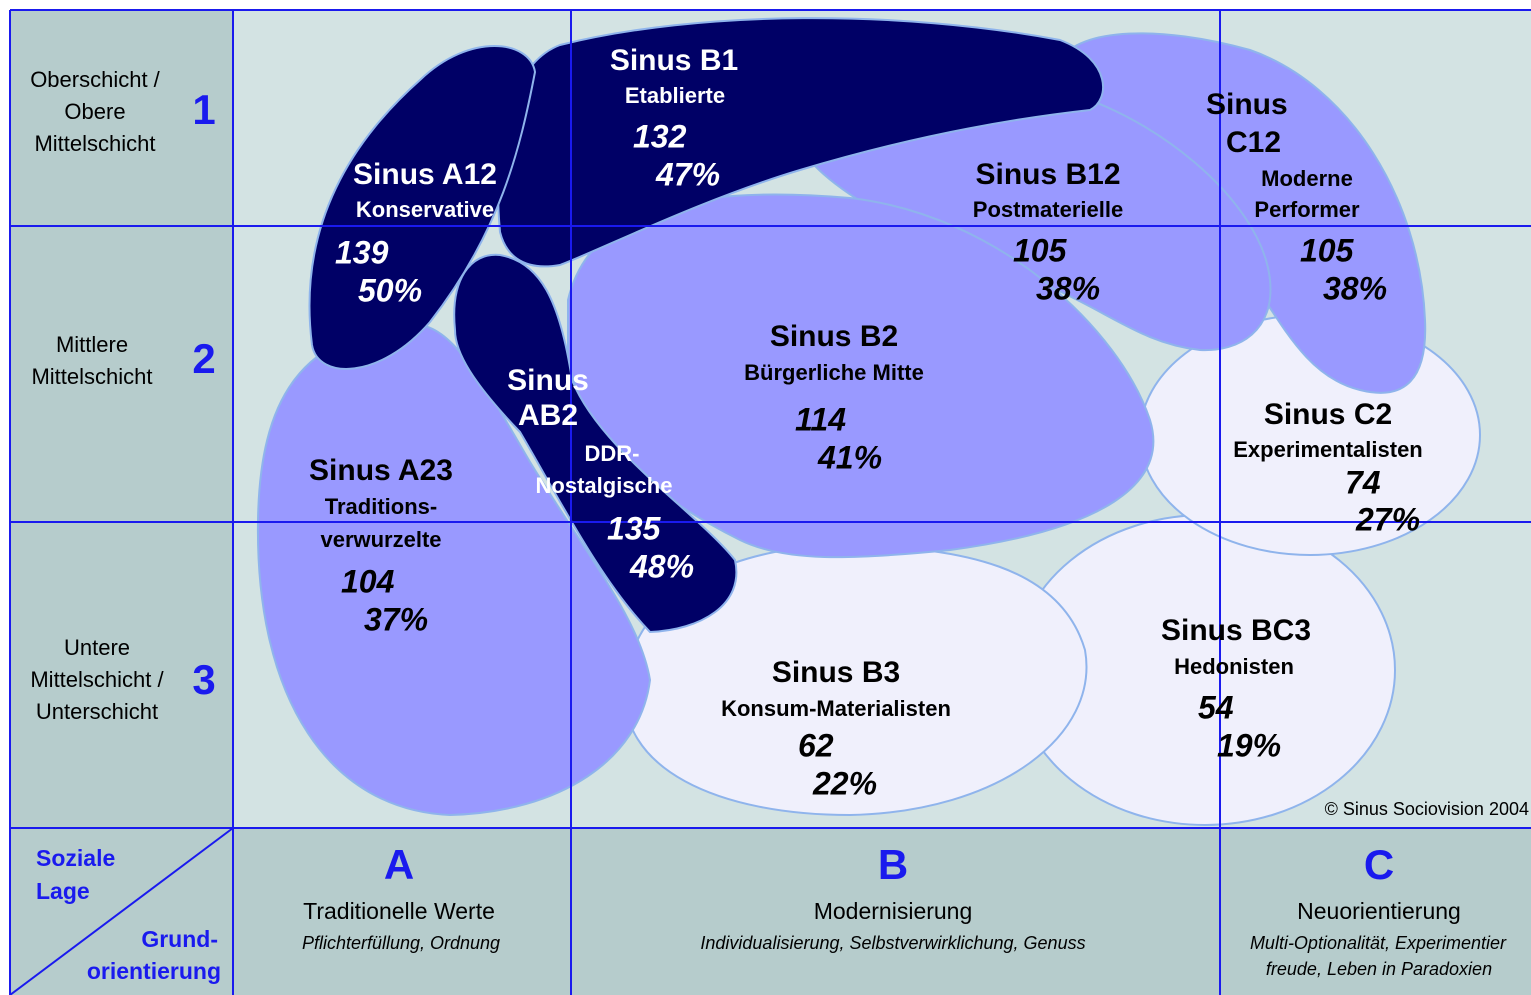 The height and width of the screenshot is (995, 1531). I want to click on milieu-name: Sinus B2, so click(834, 336).